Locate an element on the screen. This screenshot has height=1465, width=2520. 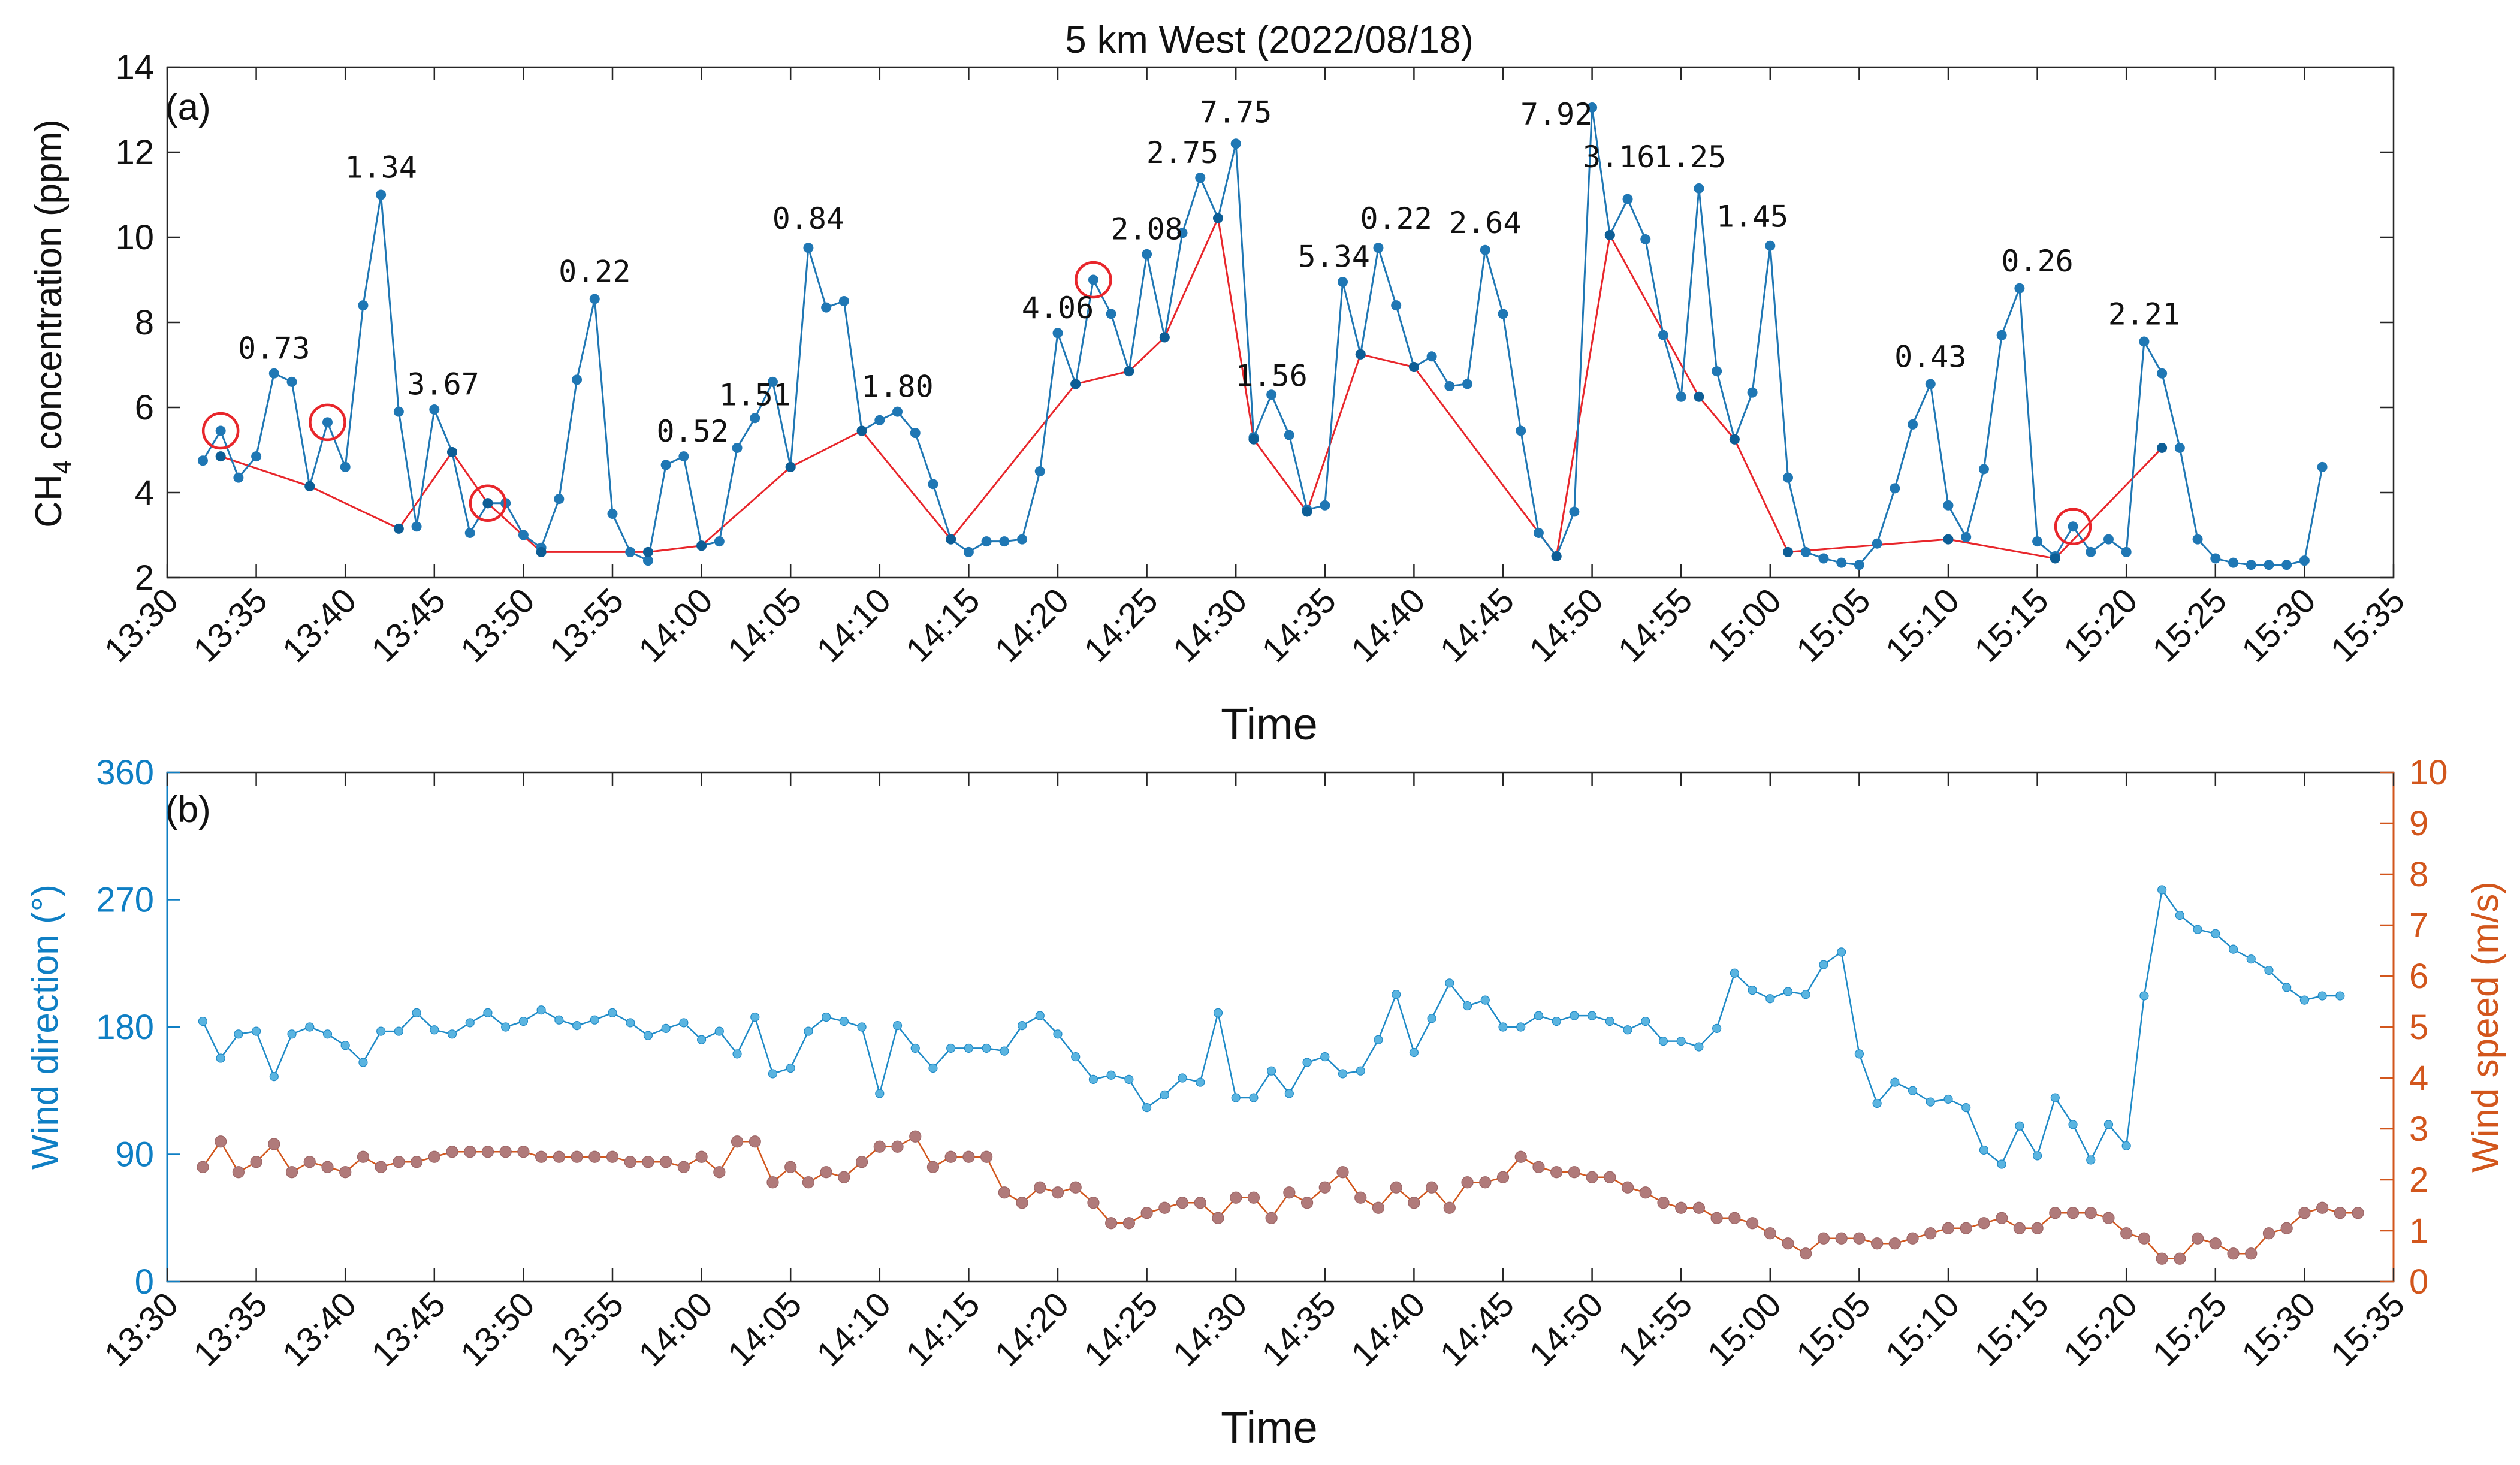
panel-b-x-axis-title: Time is located at coordinates (1269, 1427).